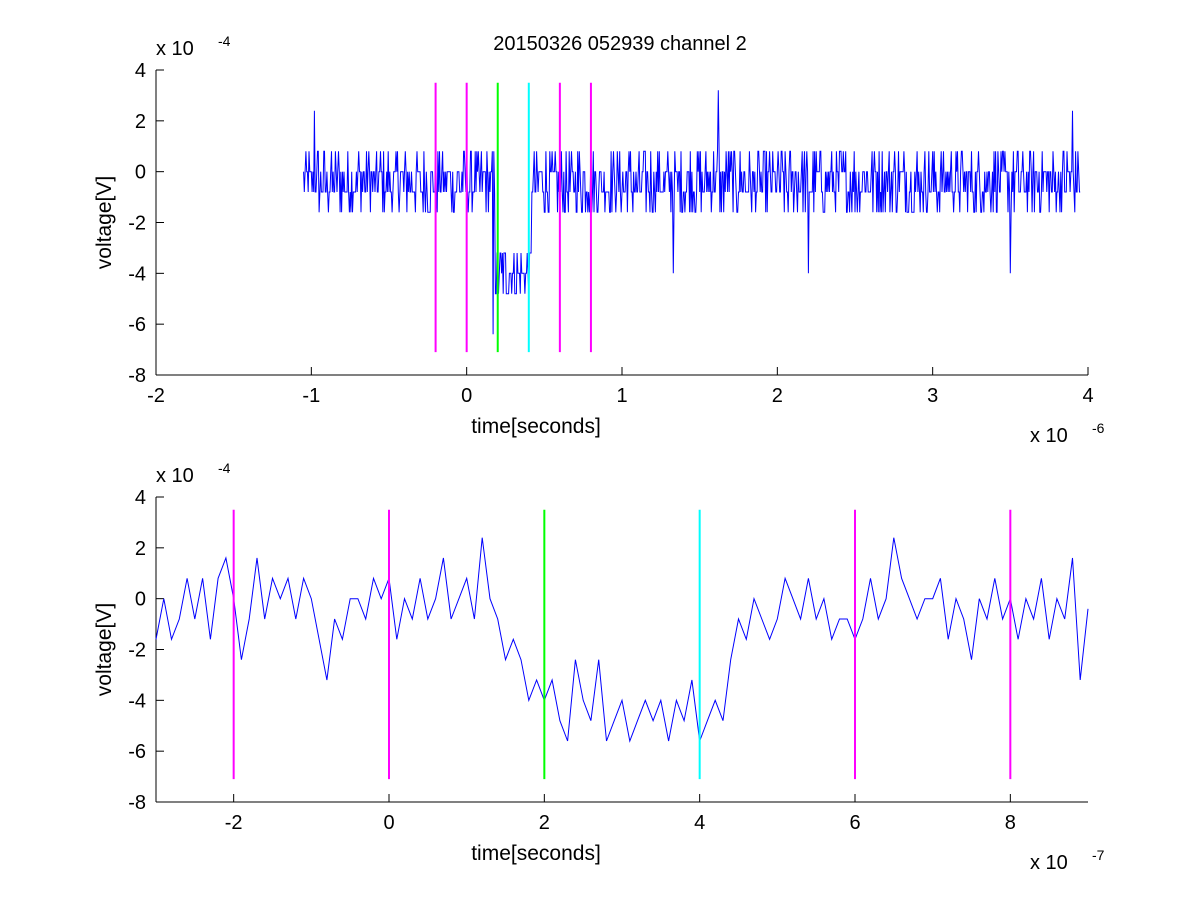 The height and width of the screenshot is (905, 1200). What do you see at coordinates (1098, 855) in the screenshot?
I see `x-exponent: -7` at bounding box center [1098, 855].